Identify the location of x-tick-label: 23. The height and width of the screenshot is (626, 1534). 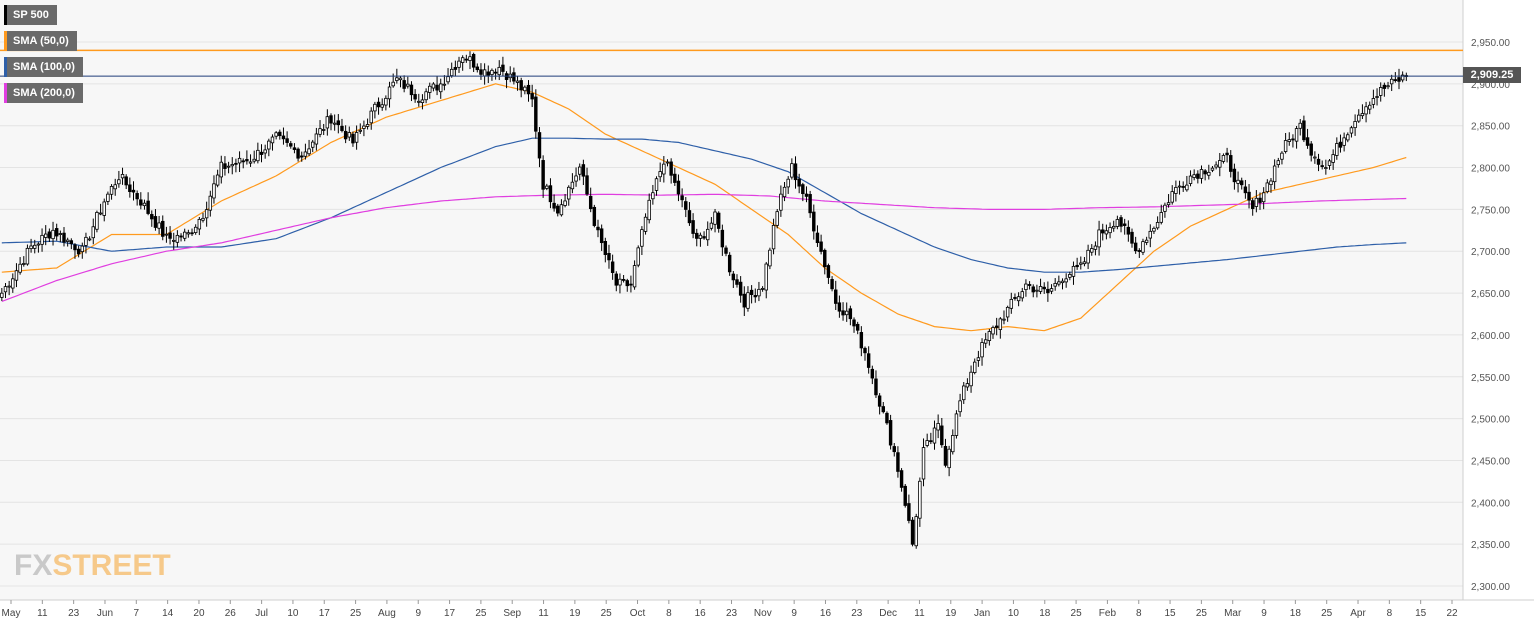
(74, 613).